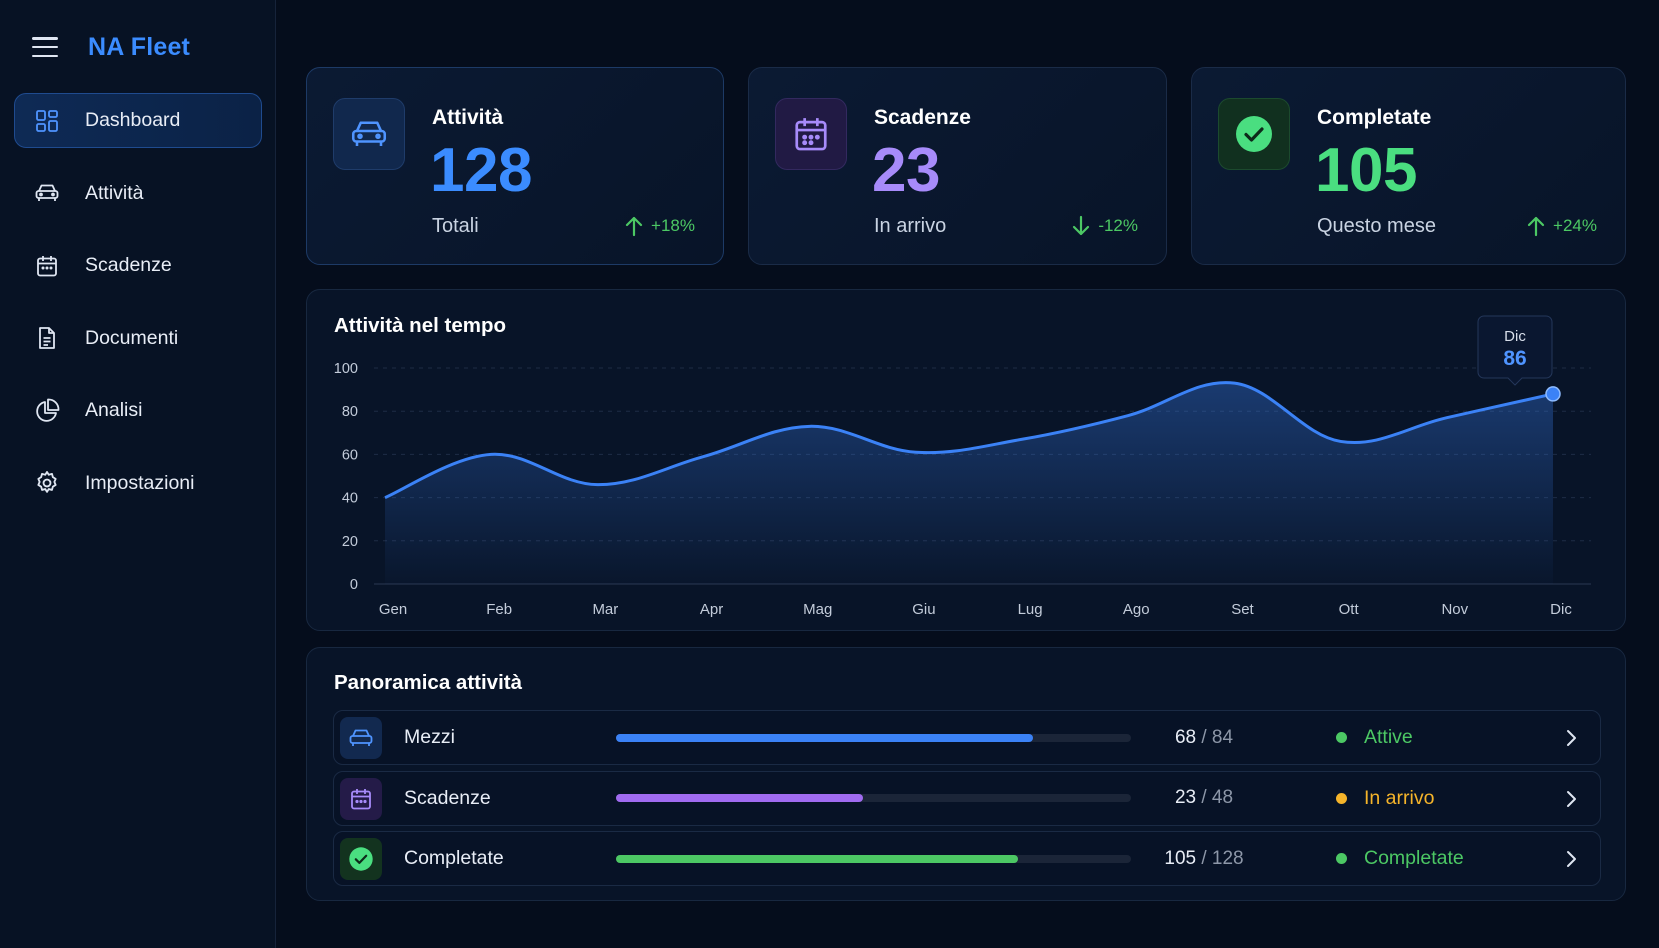  I want to click on sidebar-item-impostazioni: Impostazioni, so click(138, 483).